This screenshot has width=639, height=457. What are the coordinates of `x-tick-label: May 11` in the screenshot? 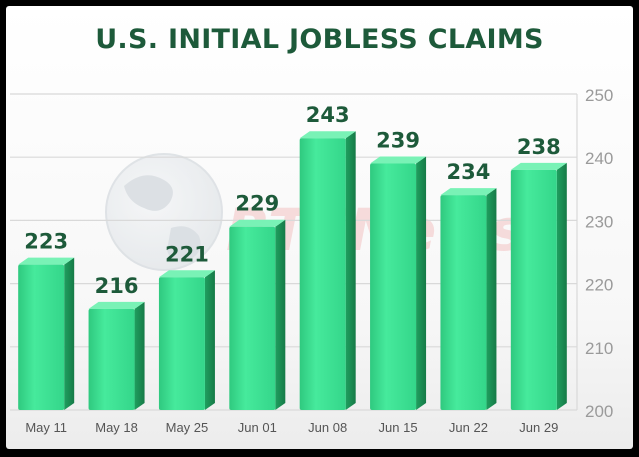 It's located at (46, 427).